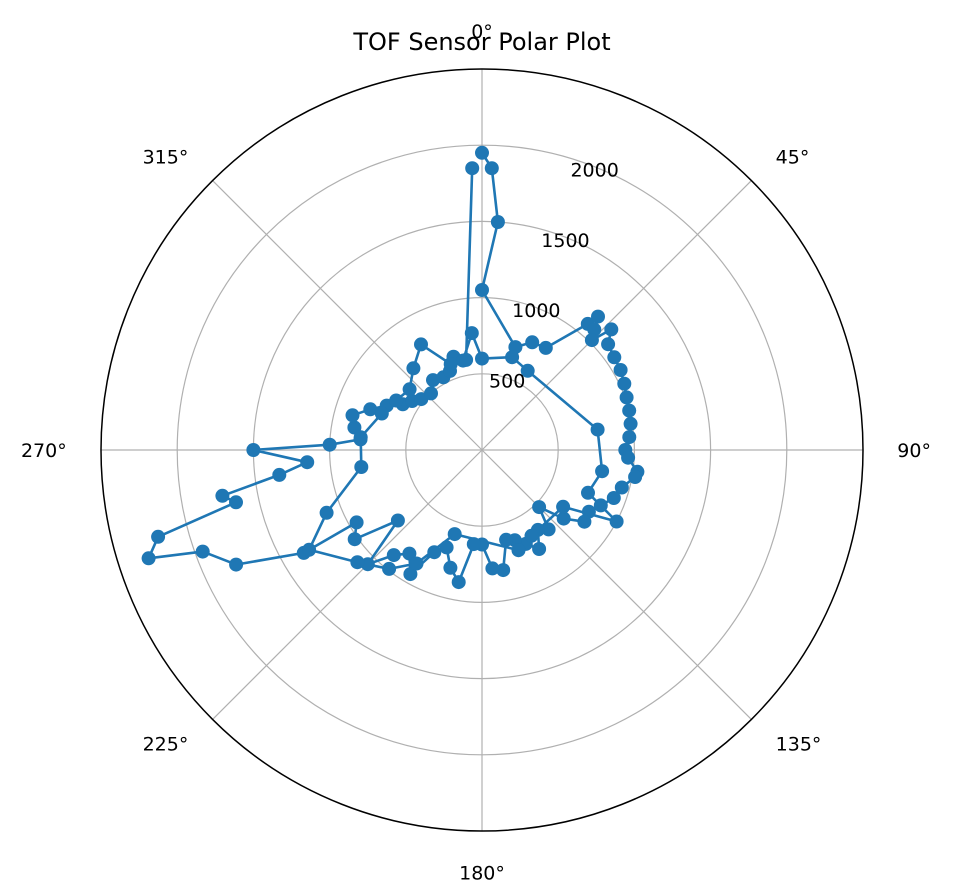  I want to click on theta-tick-label-7: 315°, so click(166, 157).